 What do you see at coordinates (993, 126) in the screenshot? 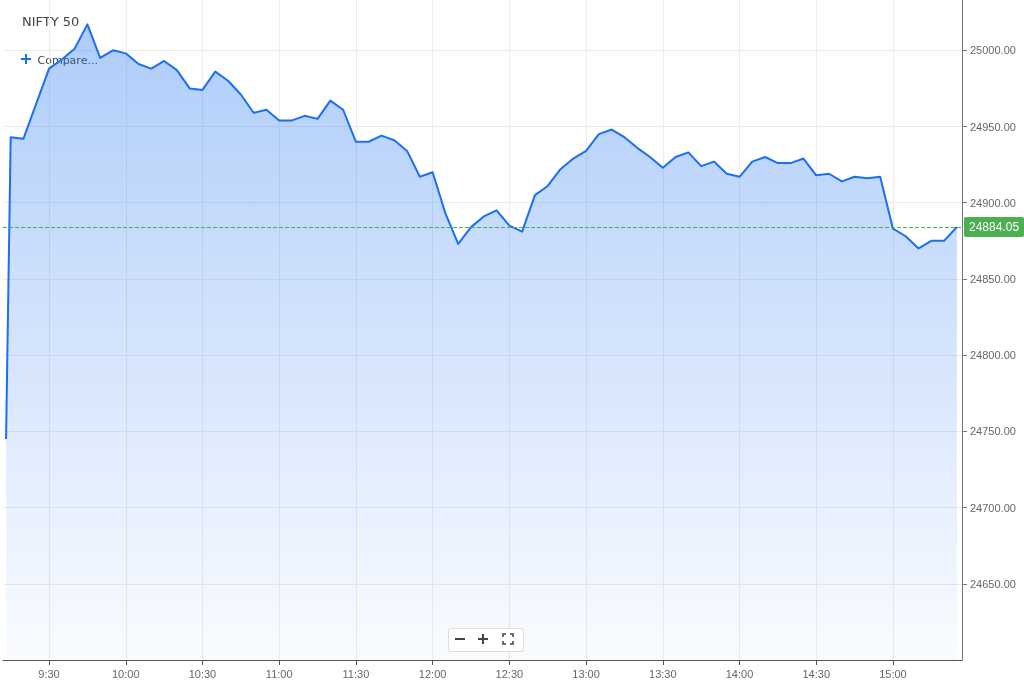
I see `y-tick-label: 24950.00` at bounding box center [993, 126].